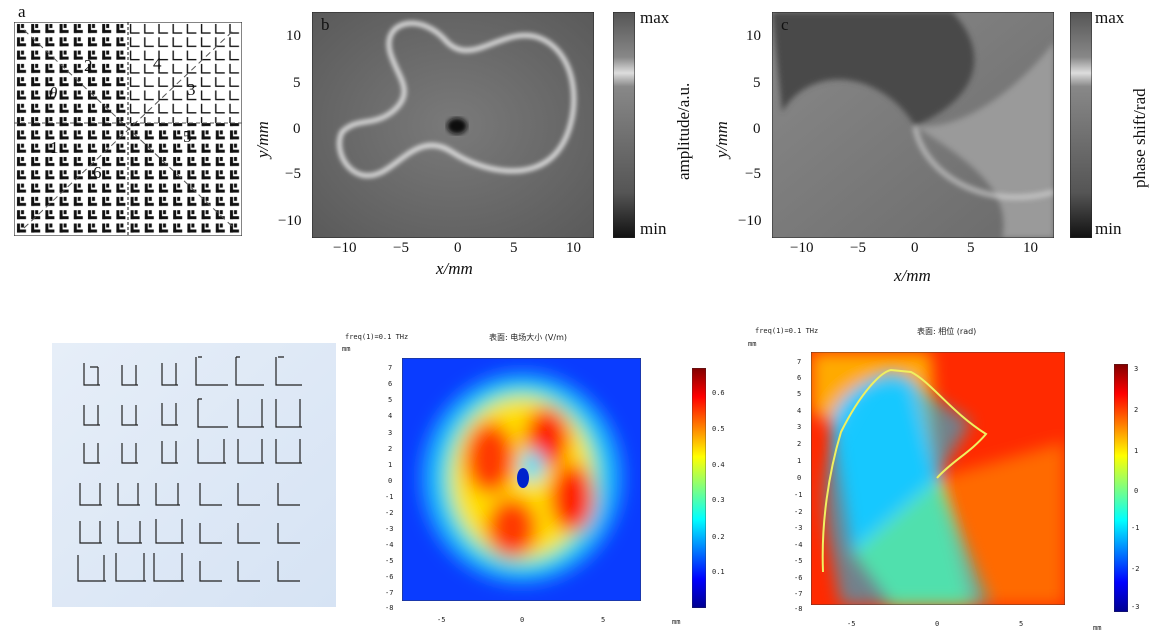 This screenshot has height=635, width=1159. I want to click on plot-title: 表面: 电场大小 (V/m), so click(528, 337).